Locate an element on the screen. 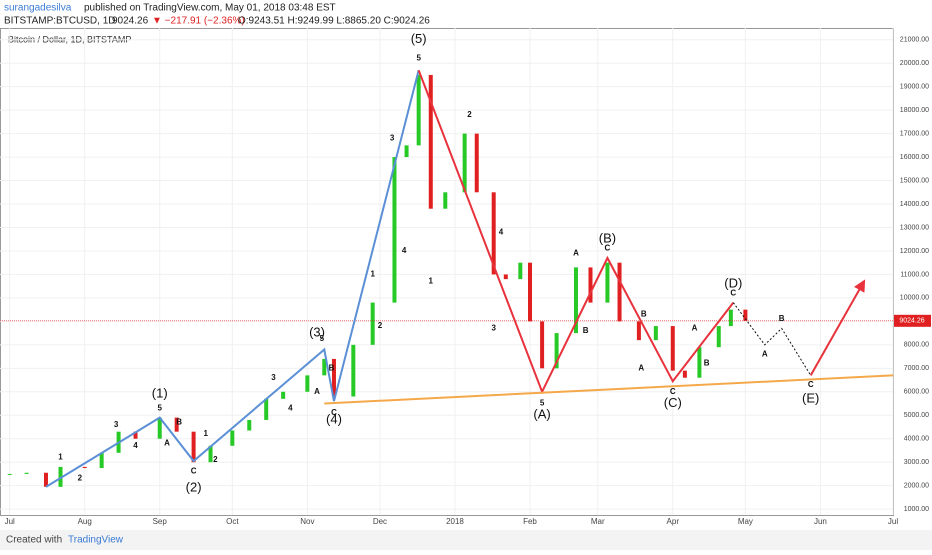  wave-label: (A) is located at coordinates (541, 414).